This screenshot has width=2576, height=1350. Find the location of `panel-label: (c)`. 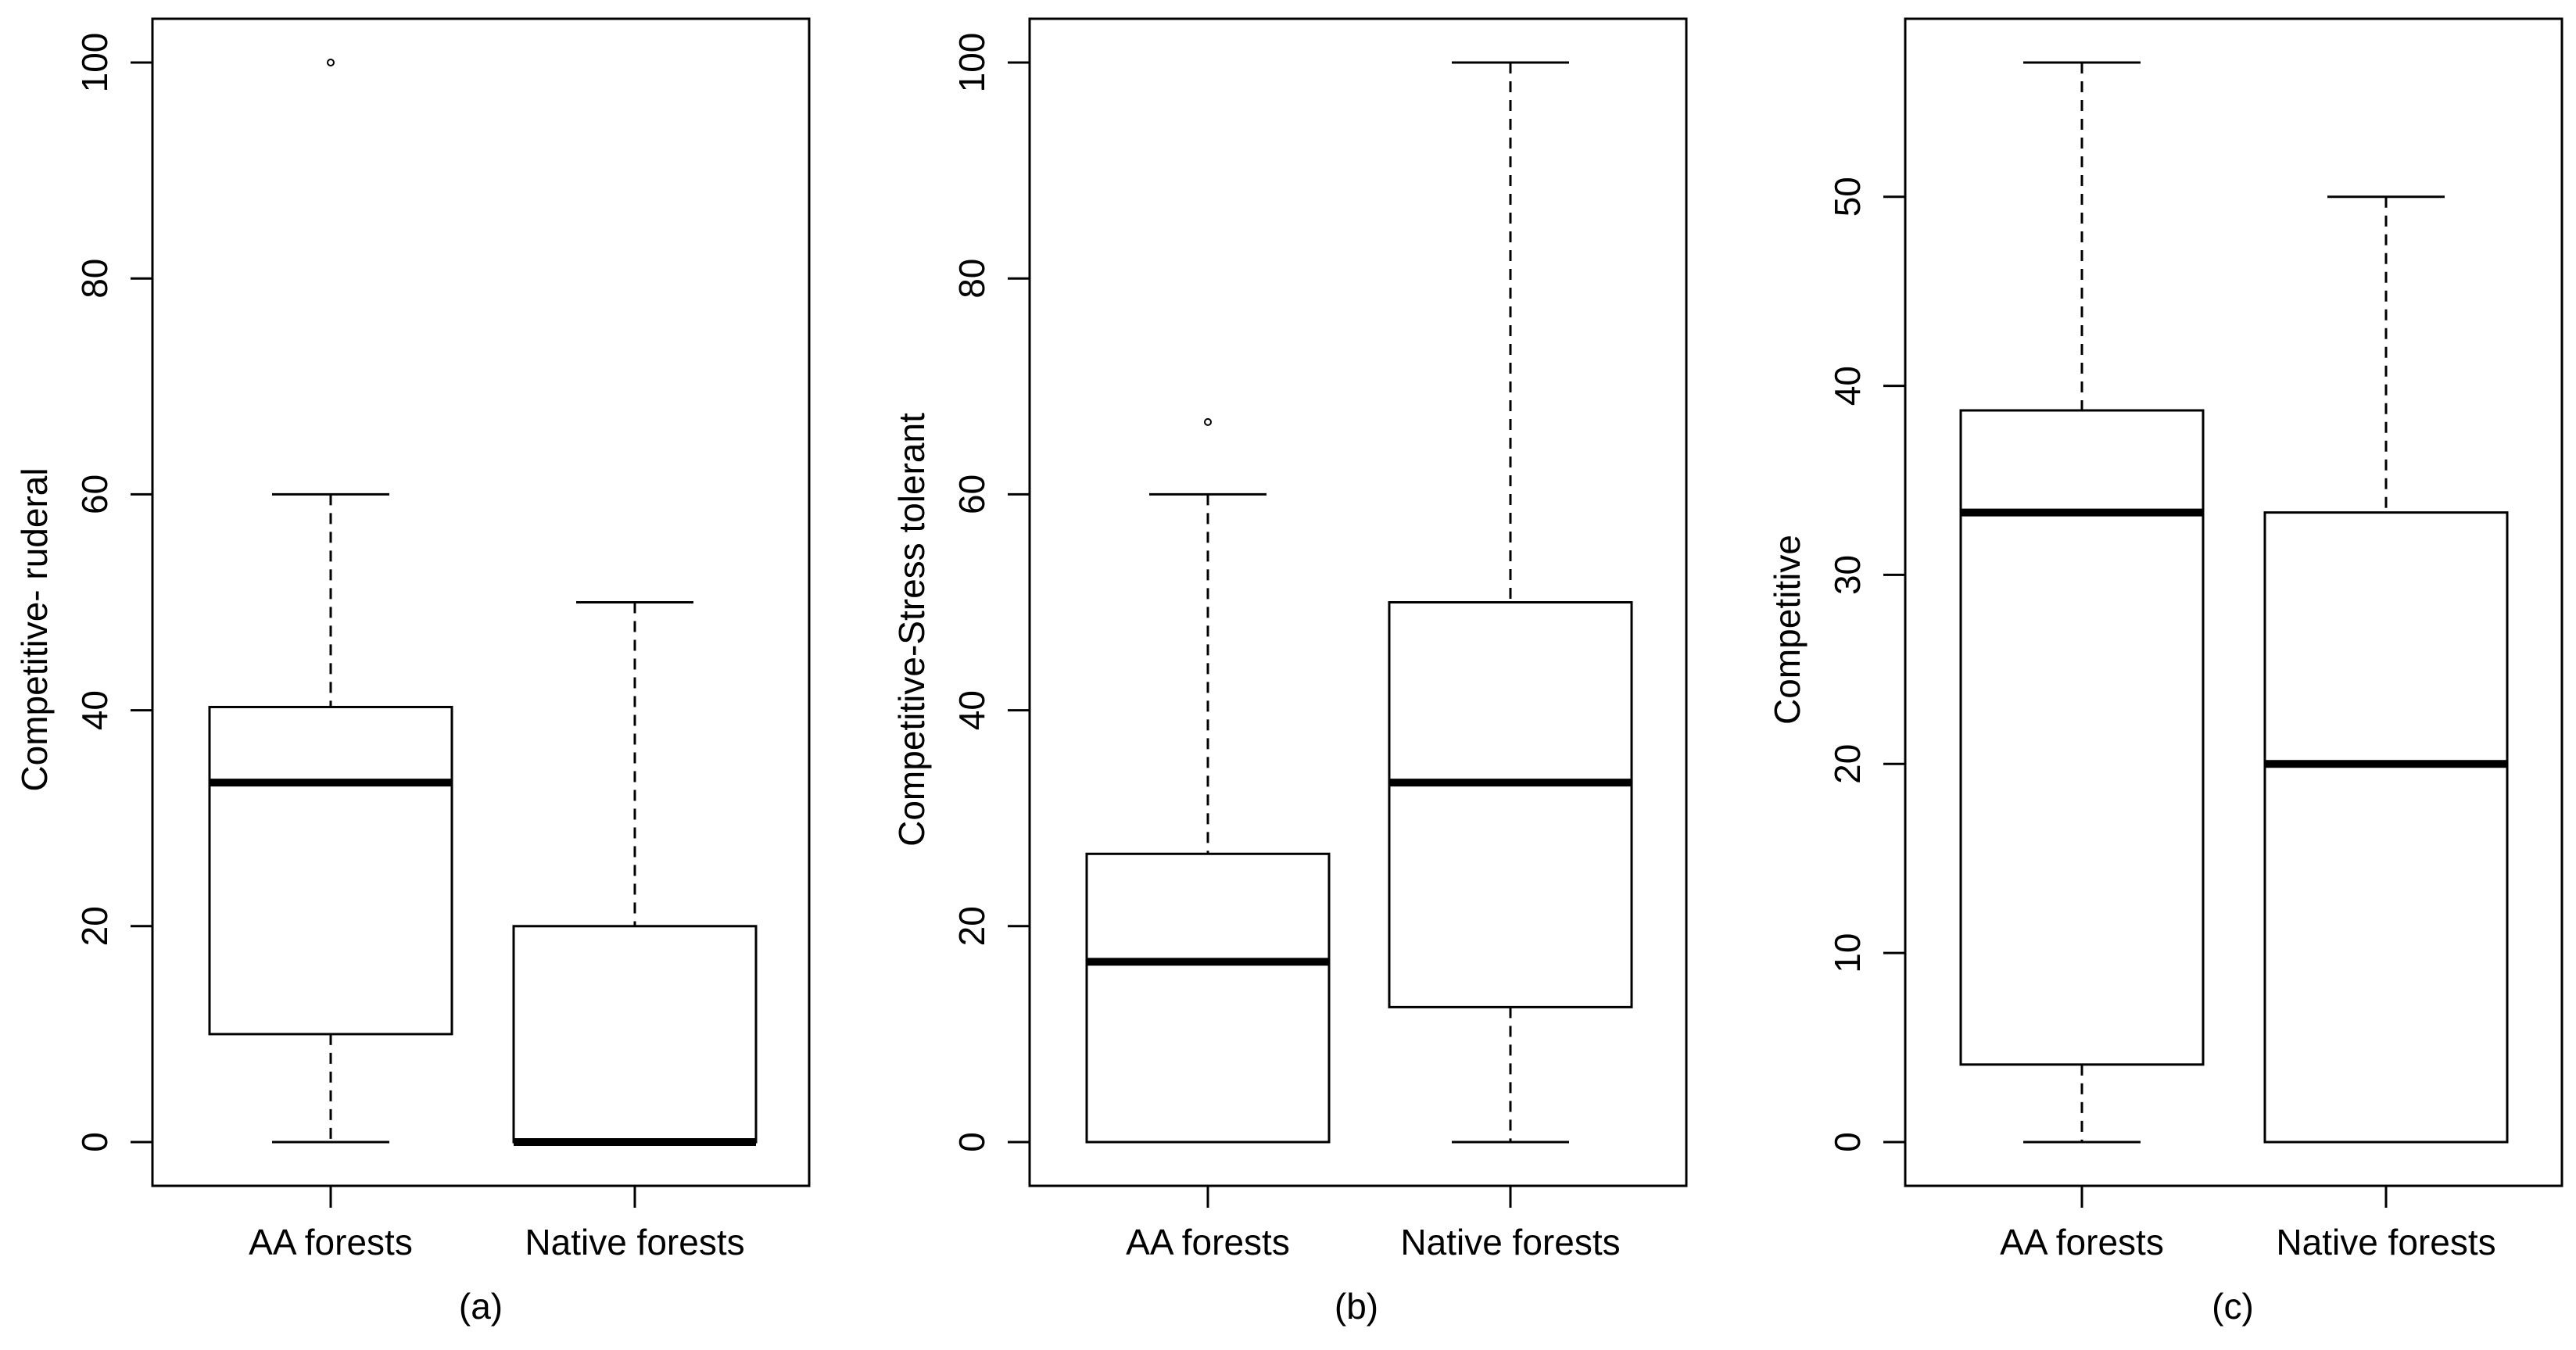

panel-label: (c) is located at coordinates (2233, 1306).